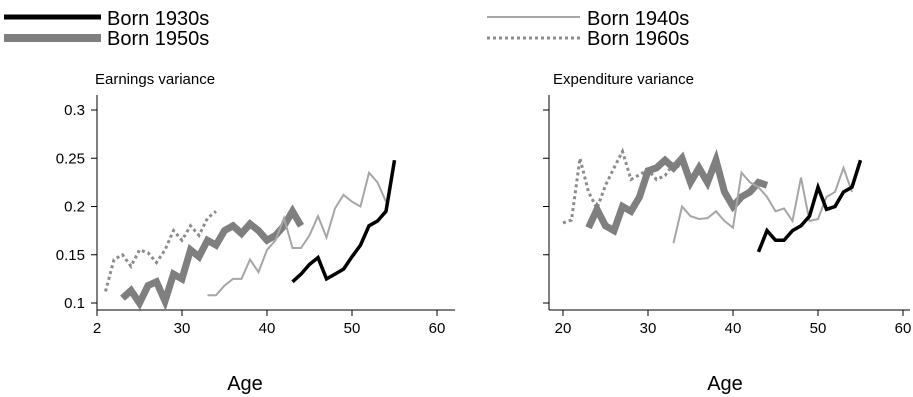 The image size is (913, 397). What do you see at coordinates (648, 328) in the screenshot?
I see `expenditure-x-tick-label: 30` at bounding box center [648, 328].